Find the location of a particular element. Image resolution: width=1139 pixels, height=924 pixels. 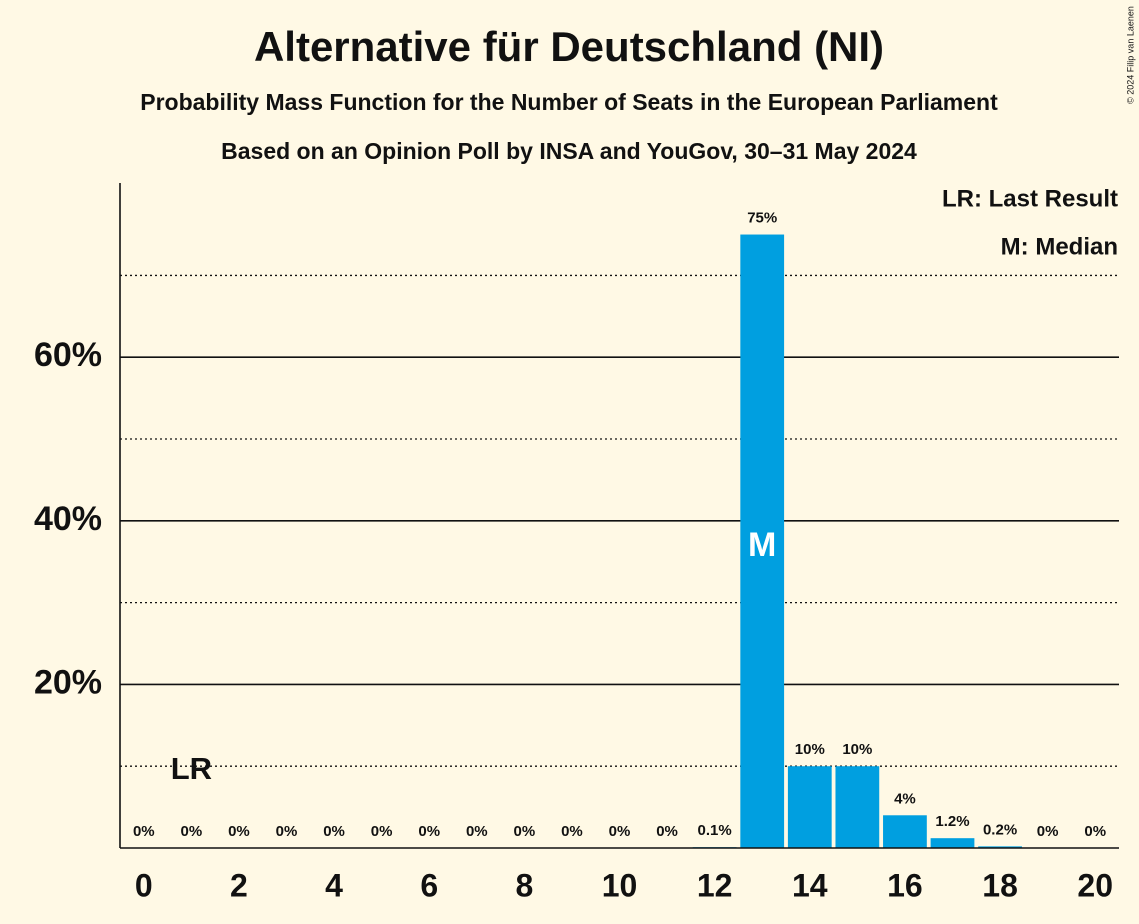

x-tick-label: 0 is located at coordinates (144, 885).